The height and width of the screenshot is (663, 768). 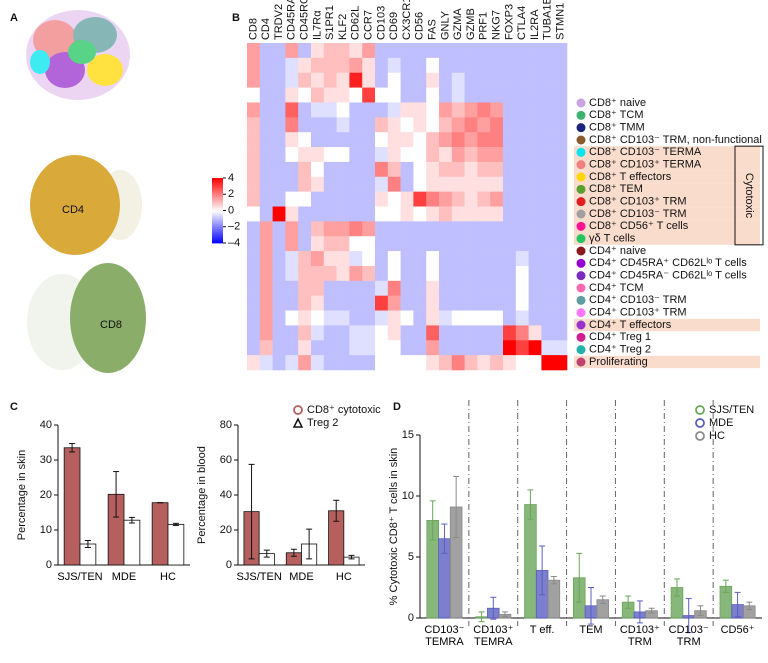 What do you see at coordinates (645, 165) in the screenshot?
I see `row-label: CD8⁺ CD103⁺ TERMA` at bounding box center [645, 165].